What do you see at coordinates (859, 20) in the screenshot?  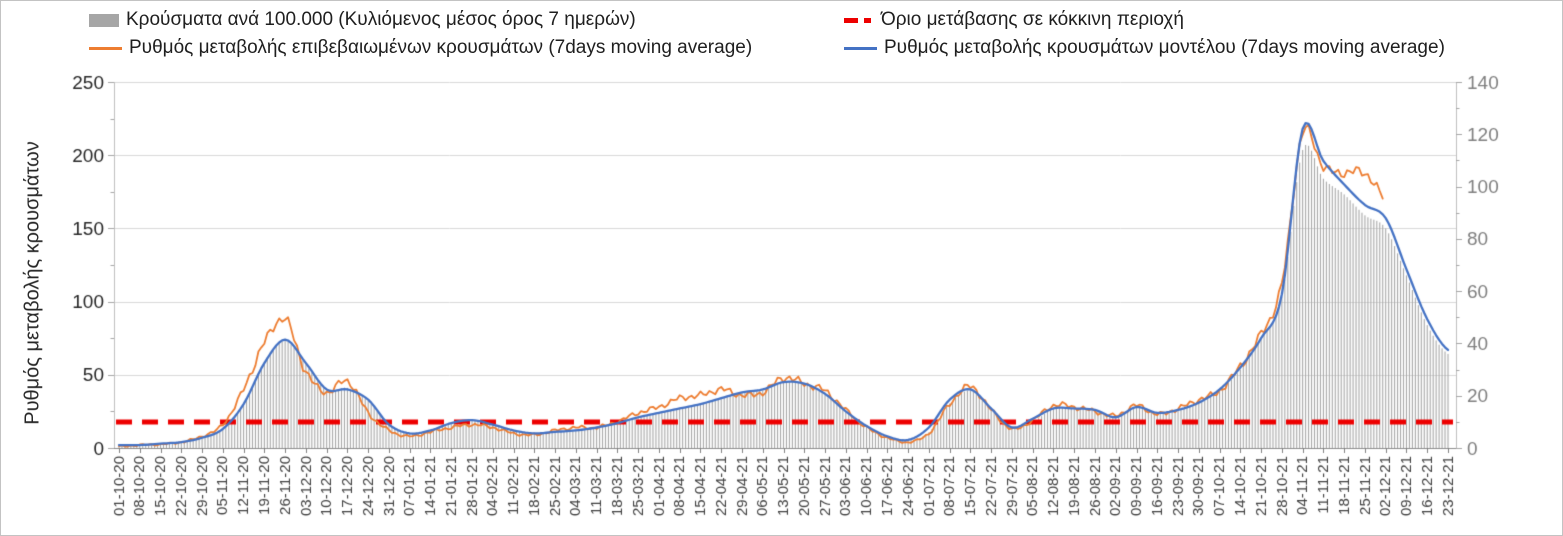 I see `threshold-dash-swatch-icon` at bounding box center [859, 20].